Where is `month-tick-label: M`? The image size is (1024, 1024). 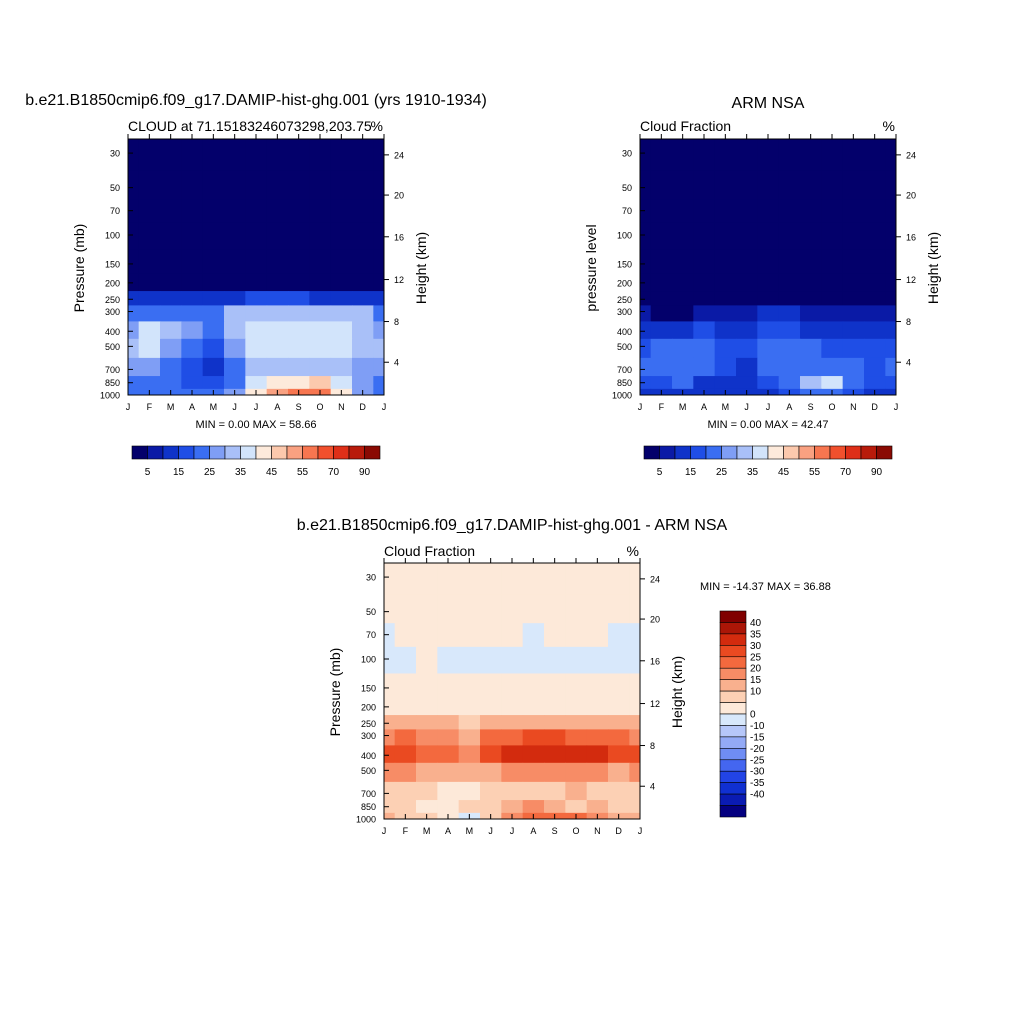 month-tick-label: M is located at coordinates (470, 831).